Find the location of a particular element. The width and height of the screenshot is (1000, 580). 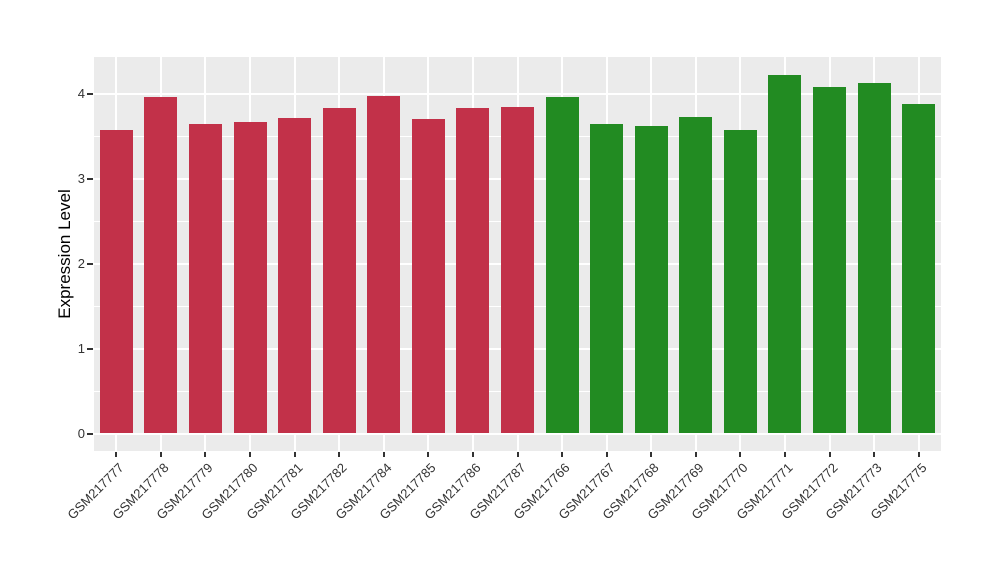

bar-GSM217775 is located at coordinates (919, 269).